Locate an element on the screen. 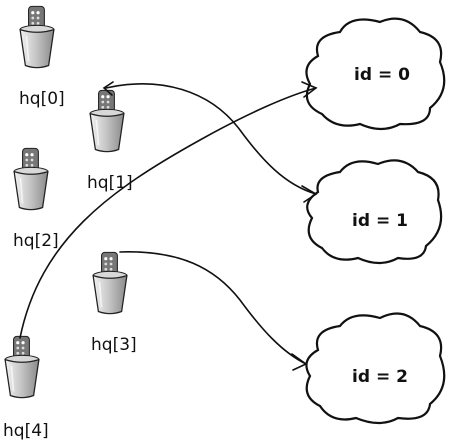 This screenshot has width=453, height=443. cloud-id2: id = 2 is located at coordinates (375, 368).